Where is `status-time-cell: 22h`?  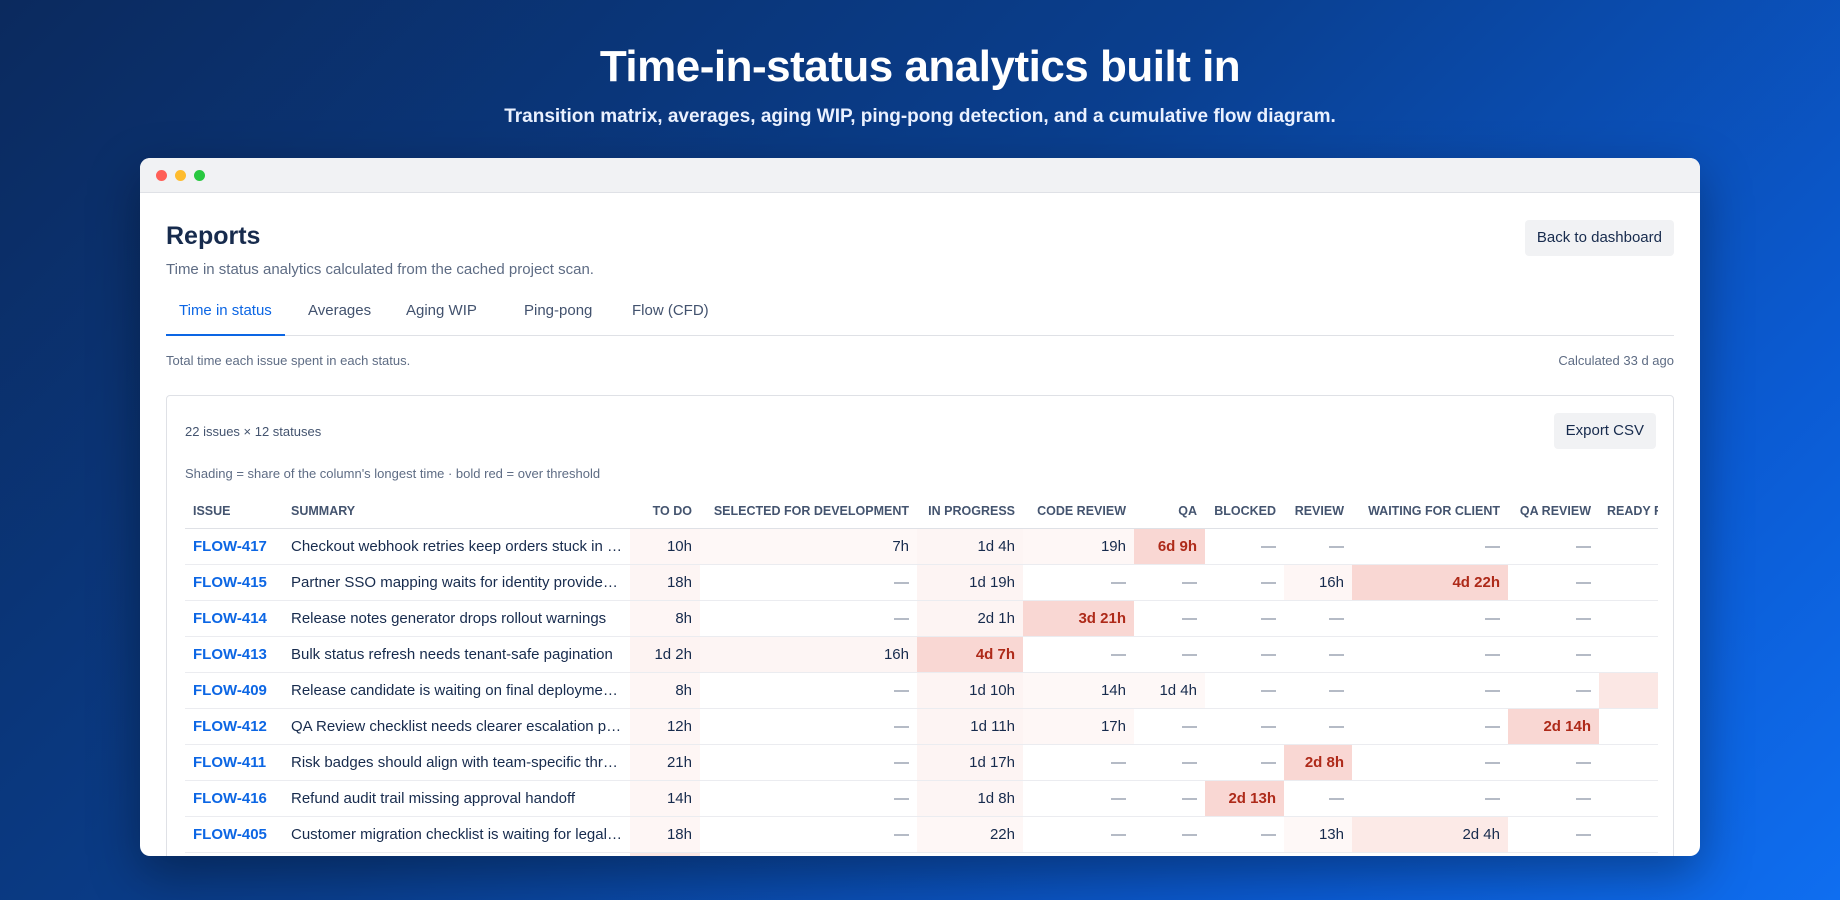
status-time-cell: 22h is located at coordinates (970, 834).